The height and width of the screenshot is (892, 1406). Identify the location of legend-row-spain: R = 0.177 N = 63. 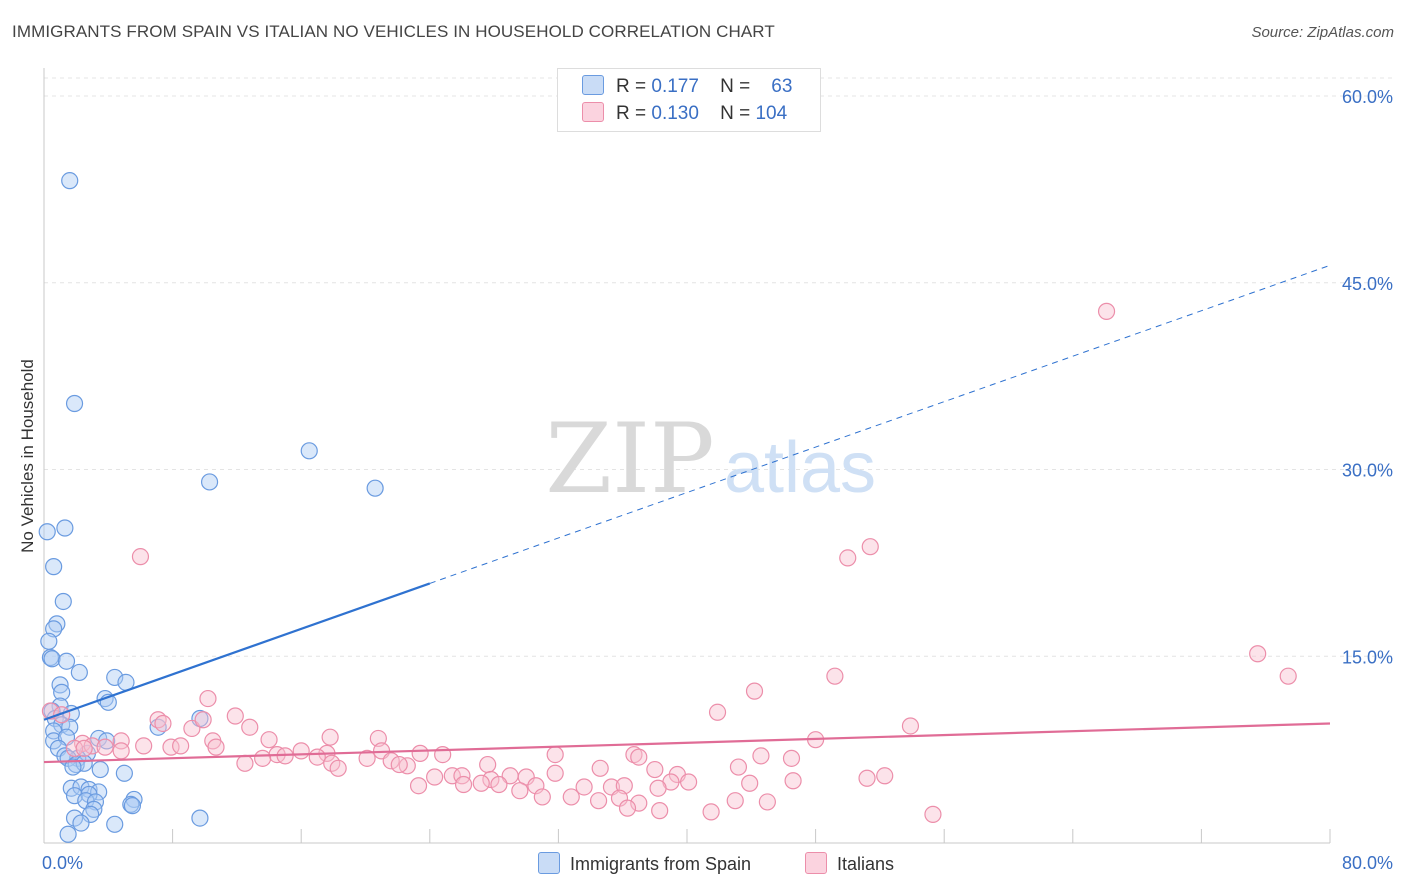
(687, 87).